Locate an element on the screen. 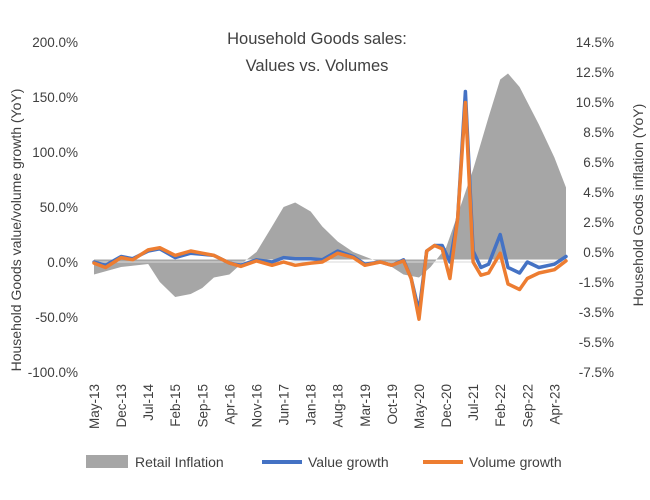 This screenshot has height=500, width=650. x-tick-label: Jan-18 is located at coordinates (311, 404).